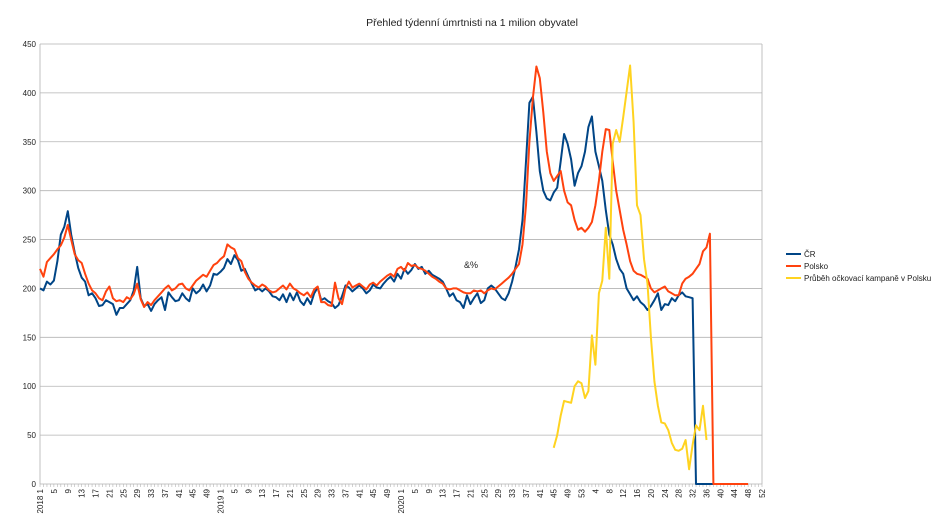 This screenshot has width=943, height=530. I want to click on x-tick-label: 8, so click(609, 490).